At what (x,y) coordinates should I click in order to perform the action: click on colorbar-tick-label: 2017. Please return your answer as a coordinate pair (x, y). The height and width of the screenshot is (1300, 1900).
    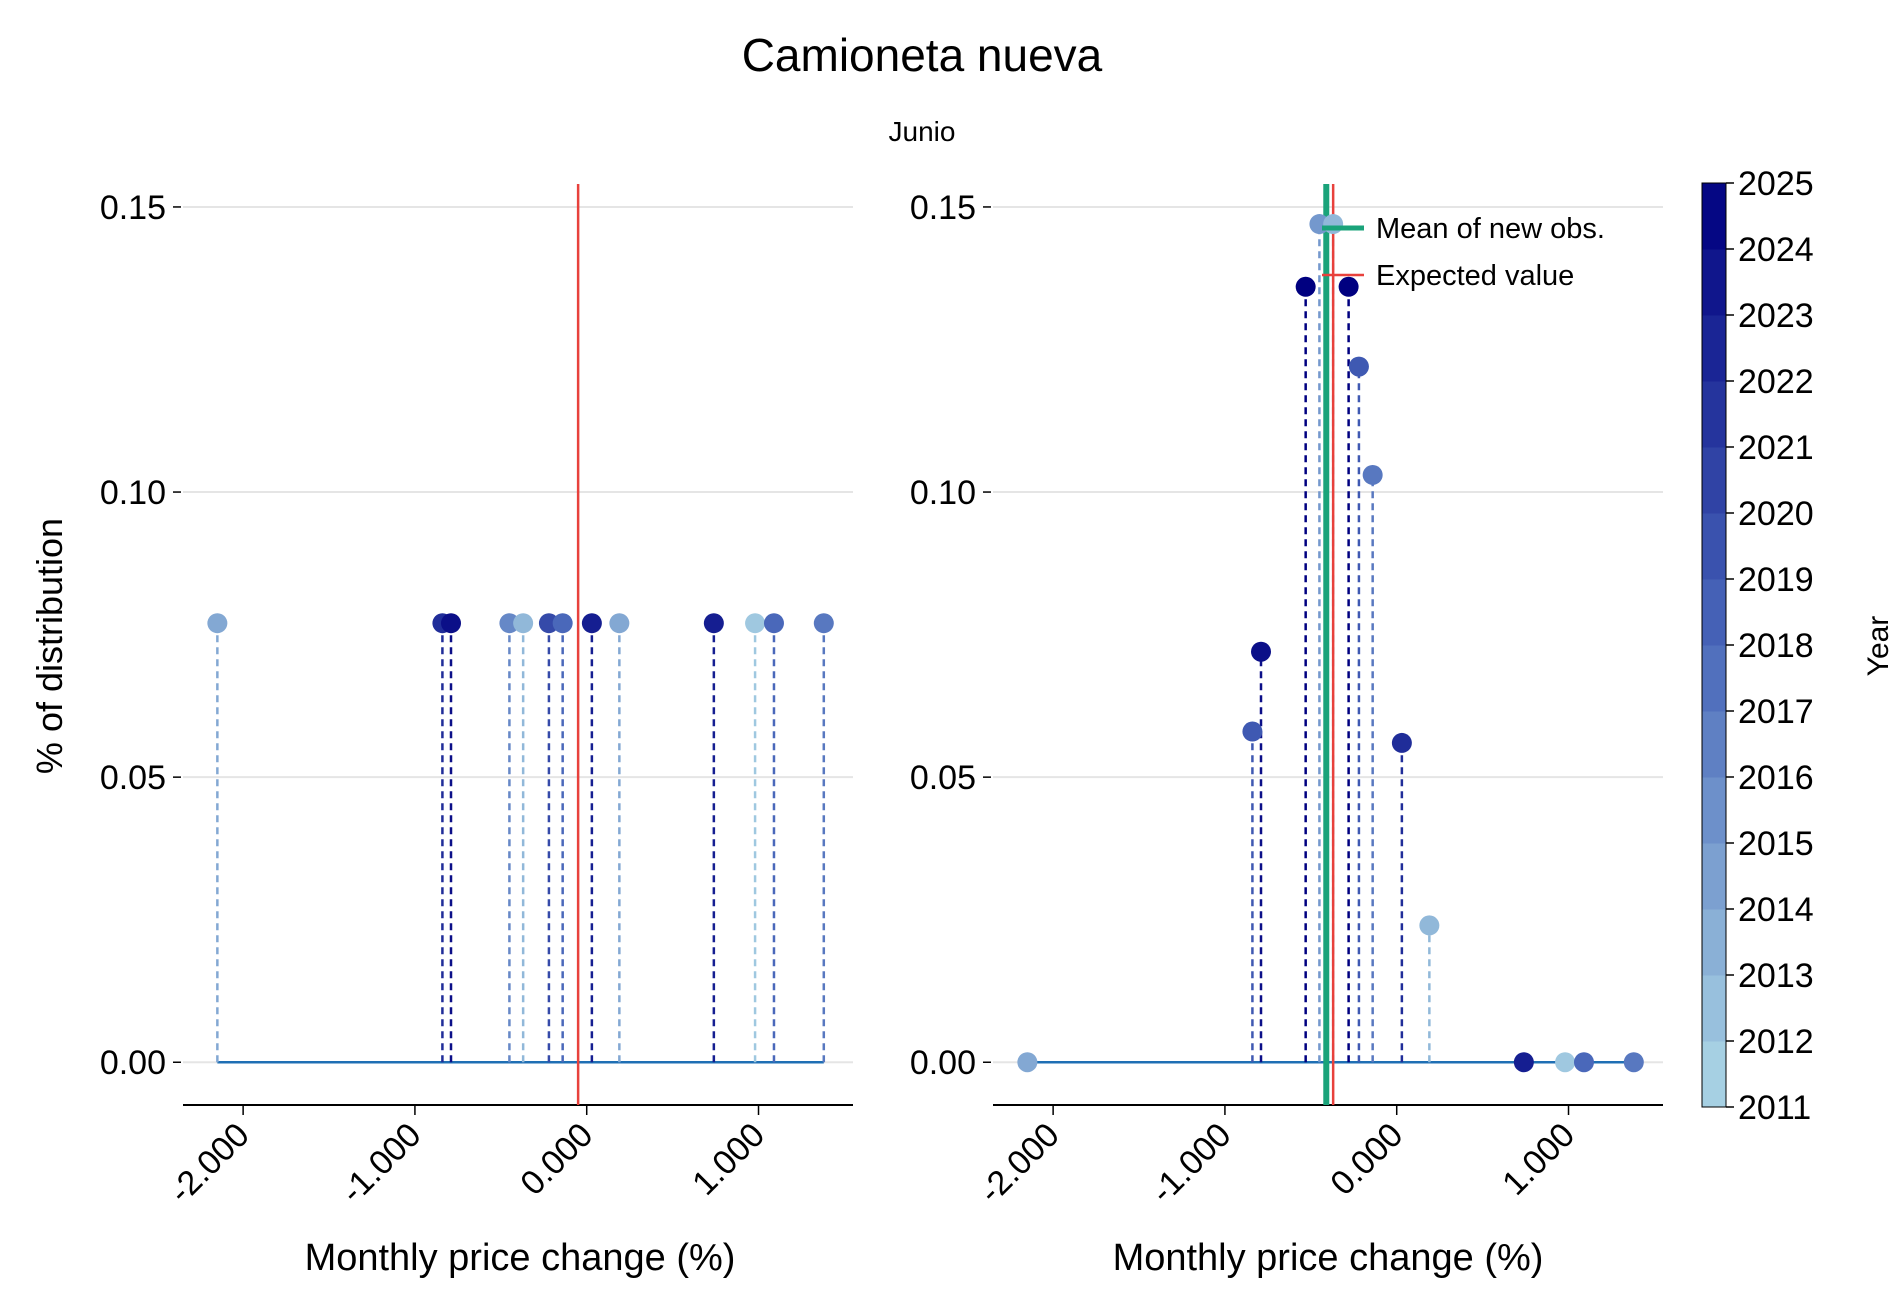
    Looking at the image, I should click on (1776, 712).